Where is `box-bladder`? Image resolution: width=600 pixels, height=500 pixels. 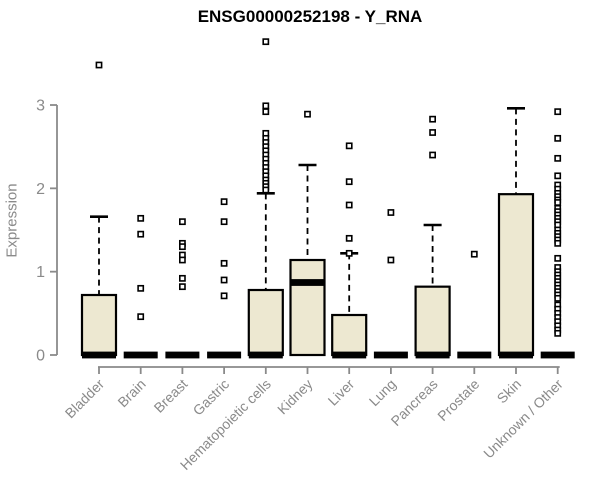 box-bladder is located at coordinates (99, 325).